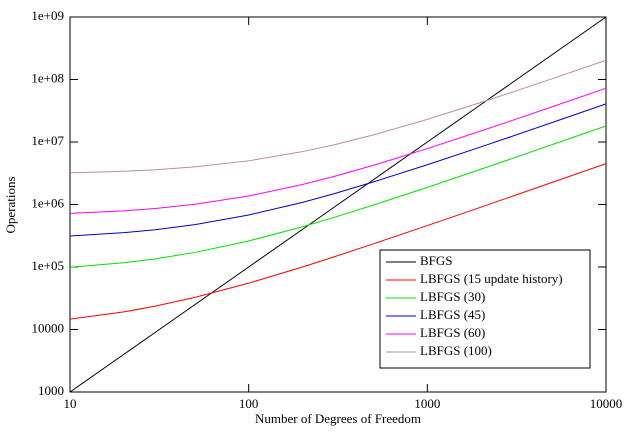 The height and width of the screenshot is (432, 635). I want to click on y-axis-label: Operations, so click(10, 204).